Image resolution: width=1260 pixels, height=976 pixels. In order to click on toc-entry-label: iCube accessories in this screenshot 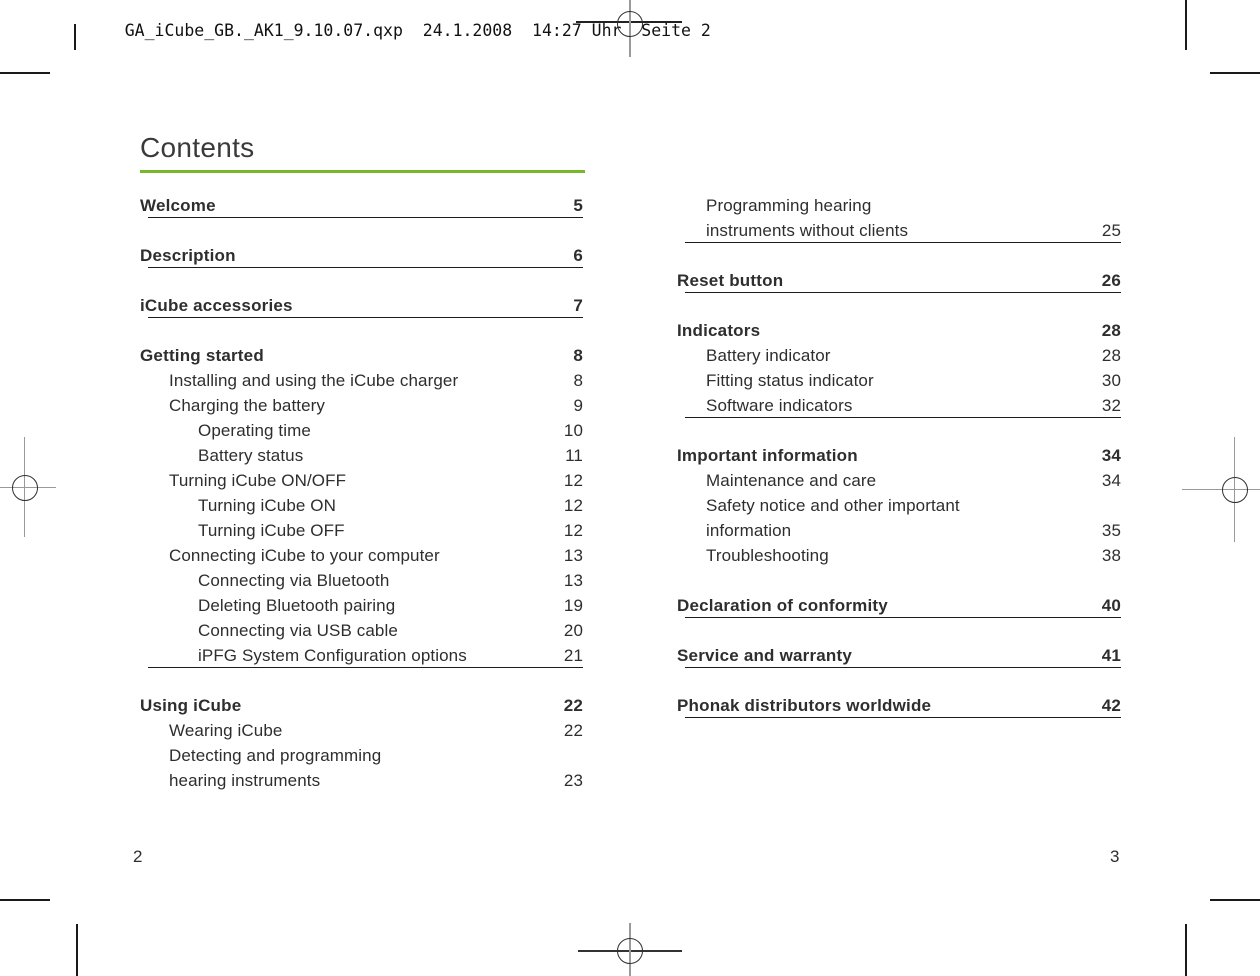, I will do `click(216, 305)`.